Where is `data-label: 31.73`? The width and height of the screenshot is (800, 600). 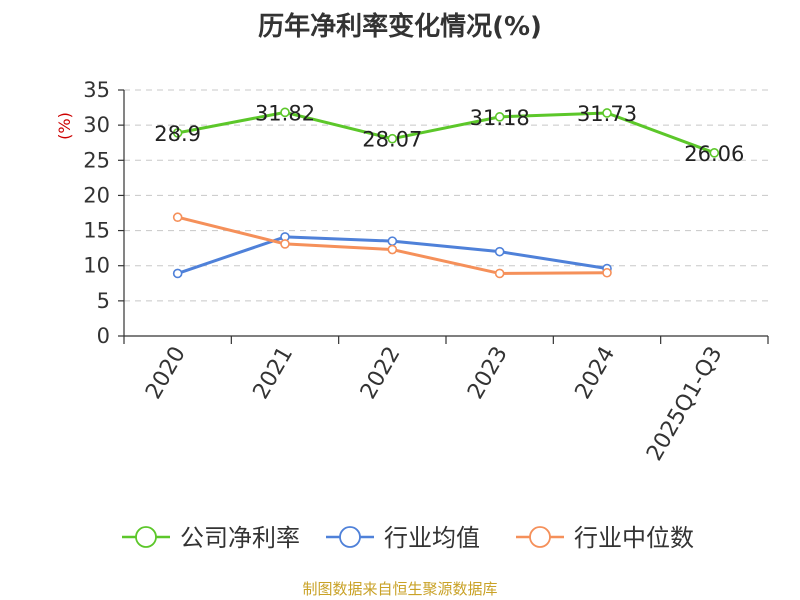 data-label: 31.73 is located at coordinates (607, 114).